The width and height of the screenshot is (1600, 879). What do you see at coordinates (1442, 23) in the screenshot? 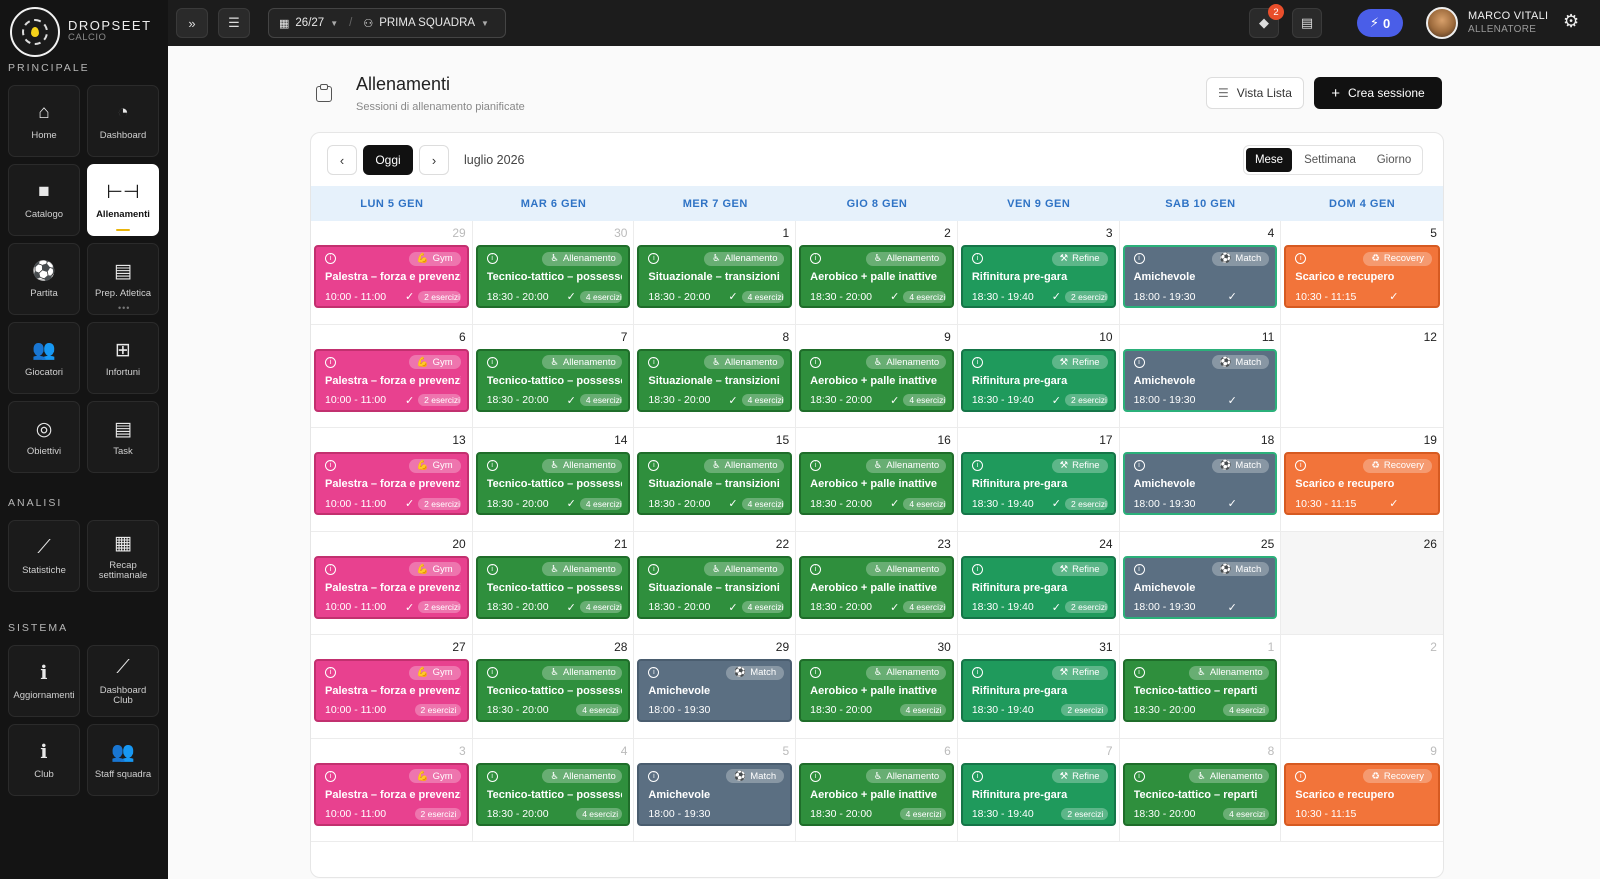
I see `avatar` at bounding box center [1442, 23].